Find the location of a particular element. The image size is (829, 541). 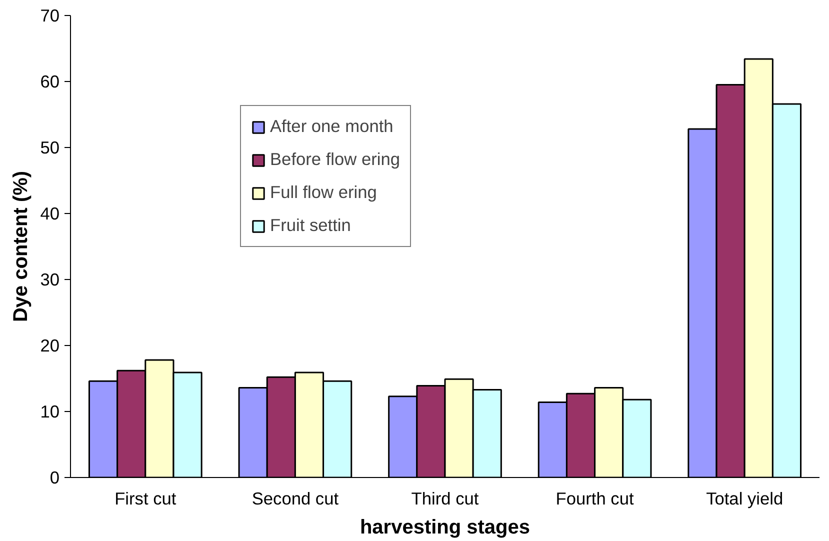

y-tick-label: 60 is located at coordinates (50, 82).